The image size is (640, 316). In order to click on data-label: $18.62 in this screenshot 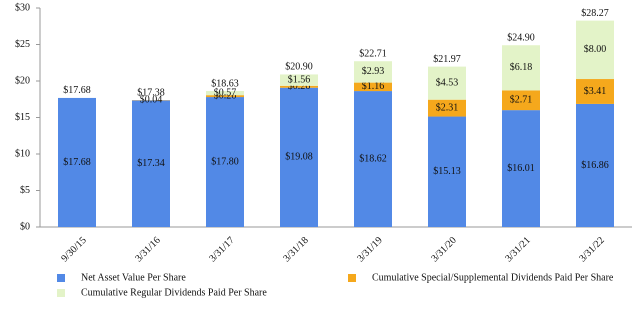, I will do `click(373, 158)`.